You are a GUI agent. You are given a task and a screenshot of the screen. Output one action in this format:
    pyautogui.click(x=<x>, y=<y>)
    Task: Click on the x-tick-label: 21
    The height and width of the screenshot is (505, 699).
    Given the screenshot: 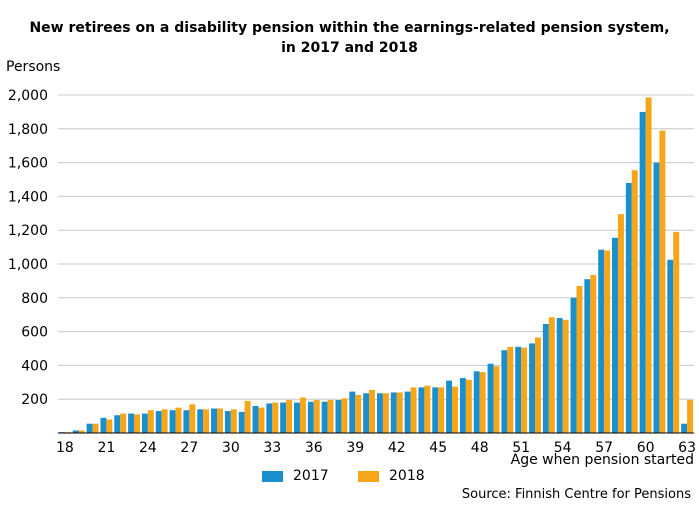 What is the action you would take?
    pyautogui.click(x=106, y=448)
    